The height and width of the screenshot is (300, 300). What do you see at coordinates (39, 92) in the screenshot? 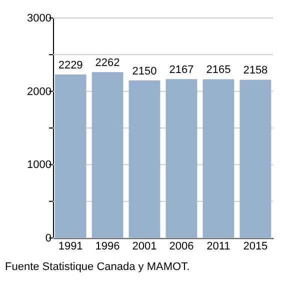
I see `y-tick-label: 2000` at bounding box center [39, 92].